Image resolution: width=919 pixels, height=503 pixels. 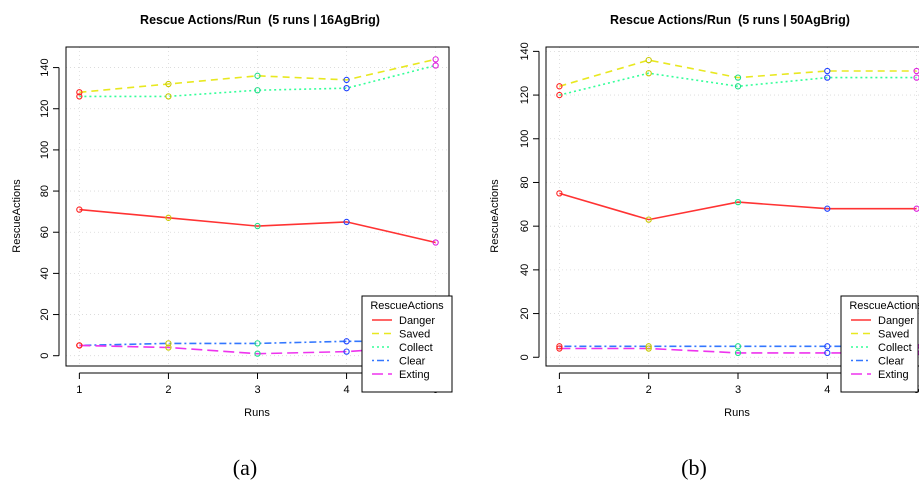 What do you see at coordinates (260, 20) in the screenshot?
I see `chart-title: Rescue Actions/Run (5 runs | 16AgBrig)` at bounding box center [260, 20].